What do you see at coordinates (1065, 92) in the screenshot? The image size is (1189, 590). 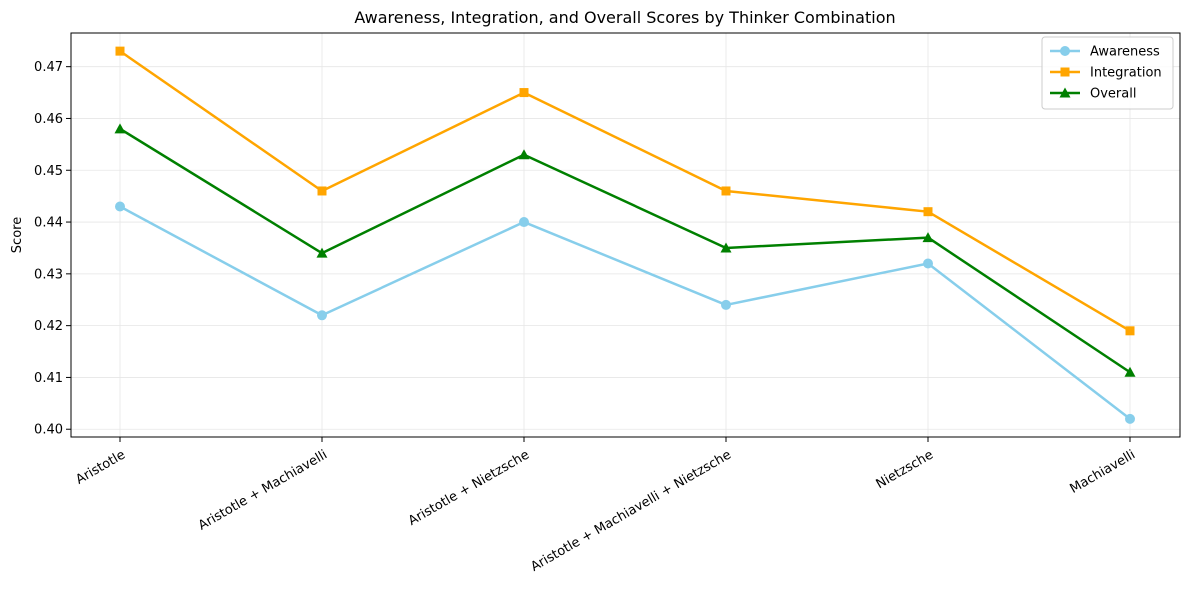 I see `legend-marker-overall` at bounding box center [1065, 92].